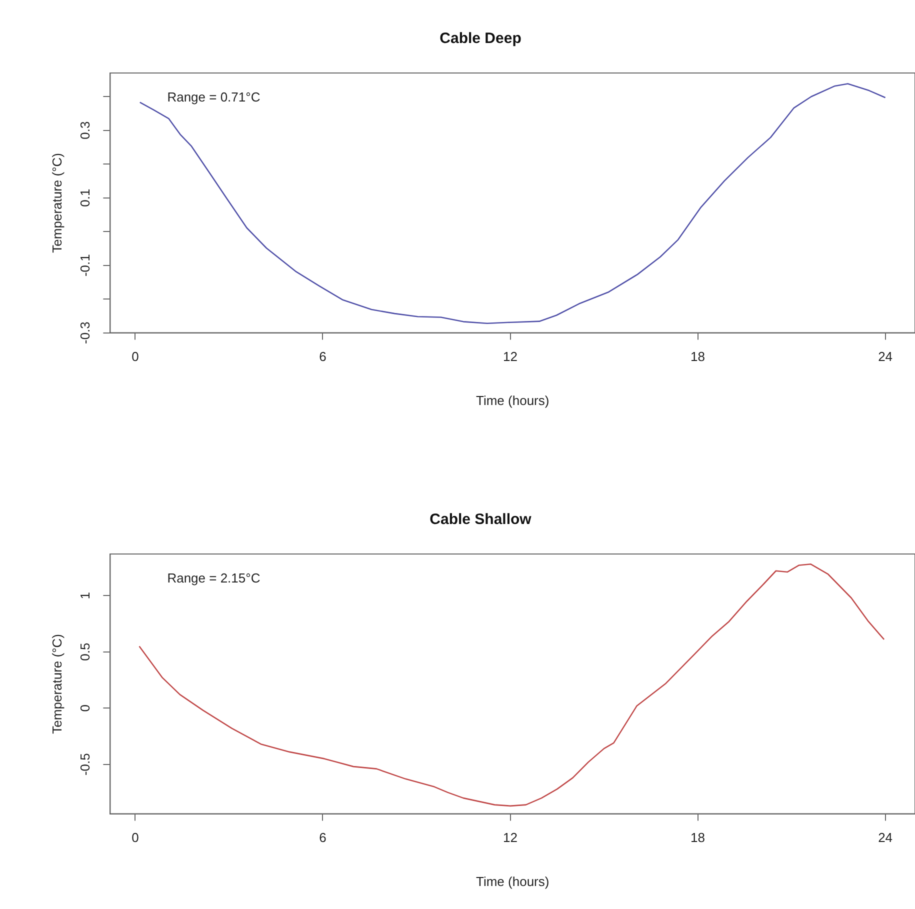 This screenshot has height=909, width=915. I want to click on y-tick-label: 1, so click(85, 596).